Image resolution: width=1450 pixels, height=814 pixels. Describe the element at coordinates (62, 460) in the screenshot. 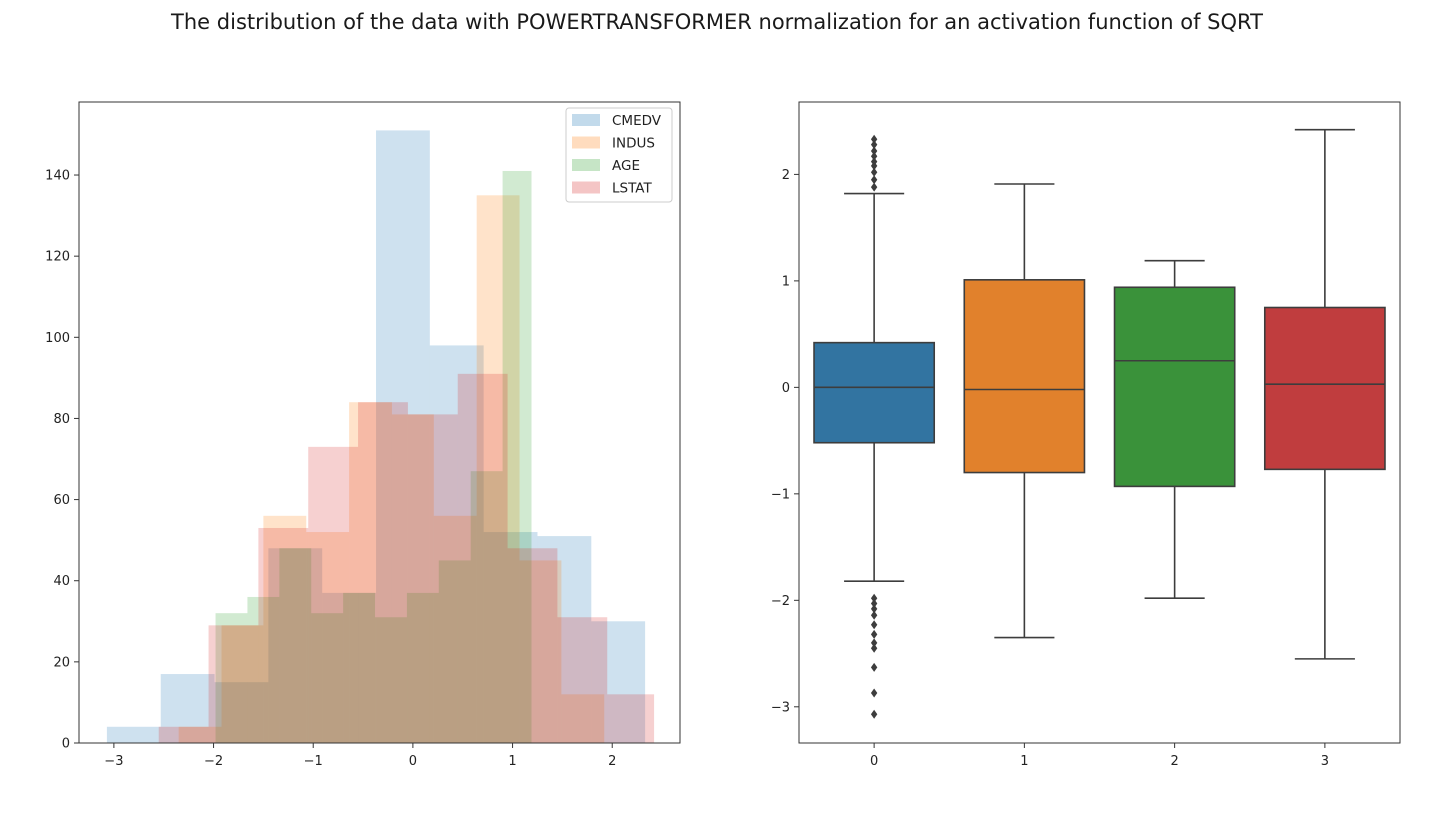

I see `histogram-y-axis: 0 20 40 60 80 100 120 140` at that location.